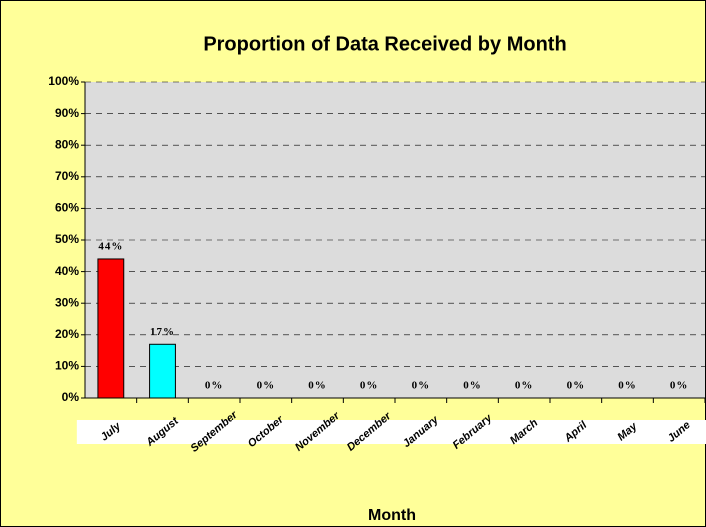  I want to click on y-tick-label: 70%, so click(67, 176).